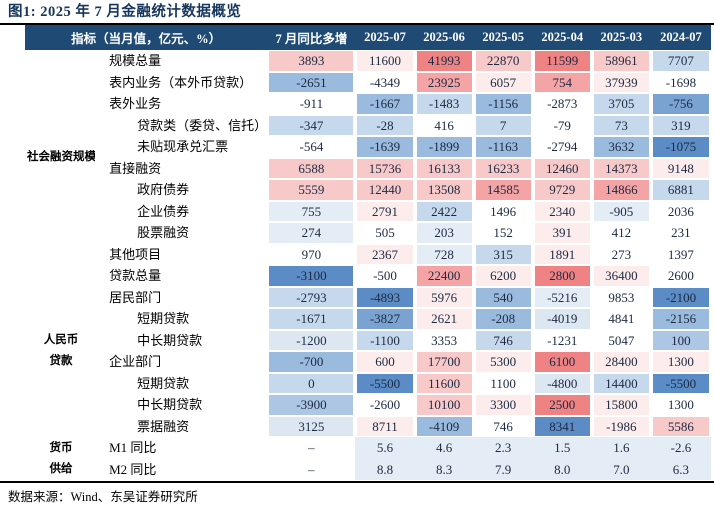 This screenshot has height=505, width=714. Describe the element at coordinates (368, 125) in the screenshot. I see `table-row: 贷款类（委贷、信托） -347 -28 416 7 -79 73 319` at that location.